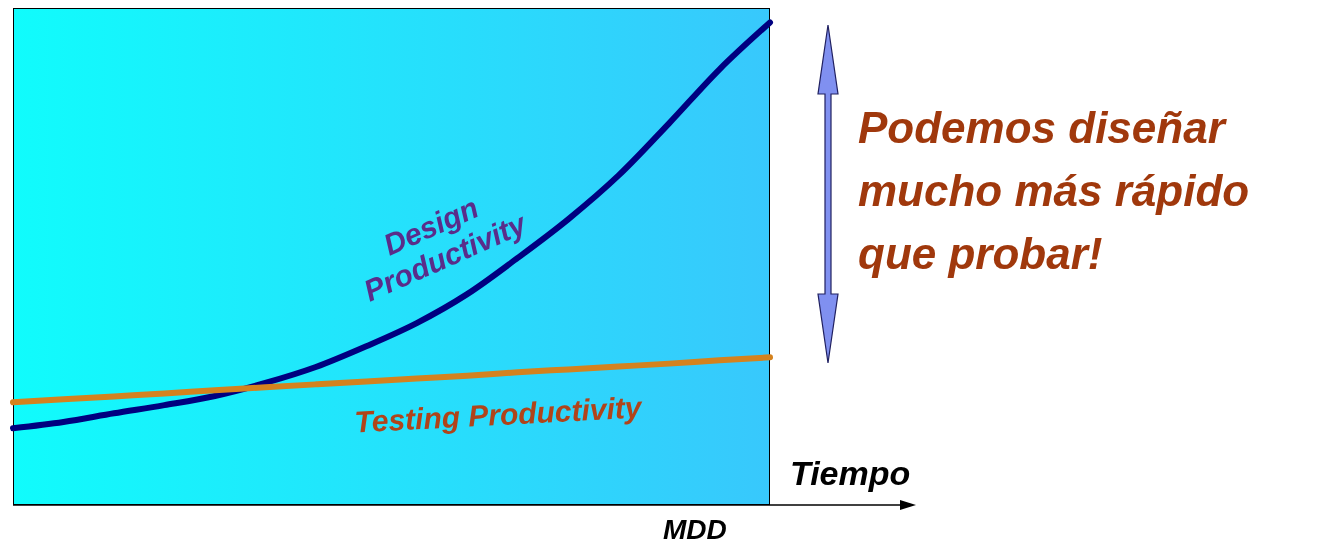 Image resolution: width=1336 pixels, height=550 pixels. Describe the element at coordinates (695, 530) in the screenshot. I see `text: MDD` at that location.